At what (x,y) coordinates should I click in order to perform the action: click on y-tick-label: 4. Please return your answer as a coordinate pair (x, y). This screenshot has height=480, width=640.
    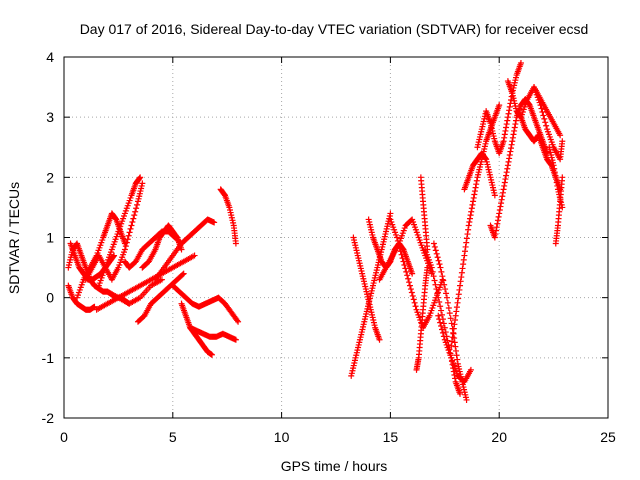
    Looking at the image, I should click on (50, 57).